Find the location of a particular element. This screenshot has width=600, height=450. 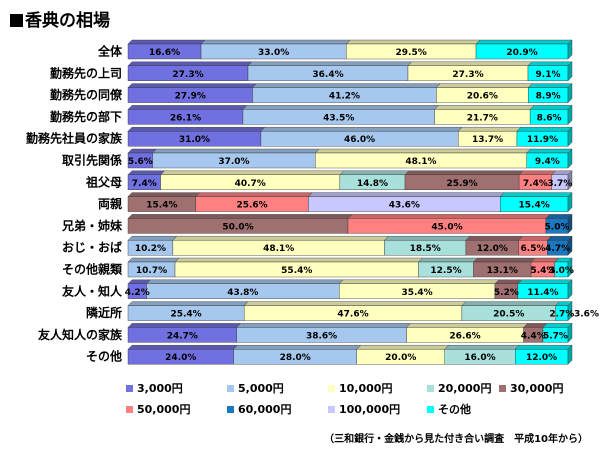

data-label: 15.4% is located at coordinates (161, 206).